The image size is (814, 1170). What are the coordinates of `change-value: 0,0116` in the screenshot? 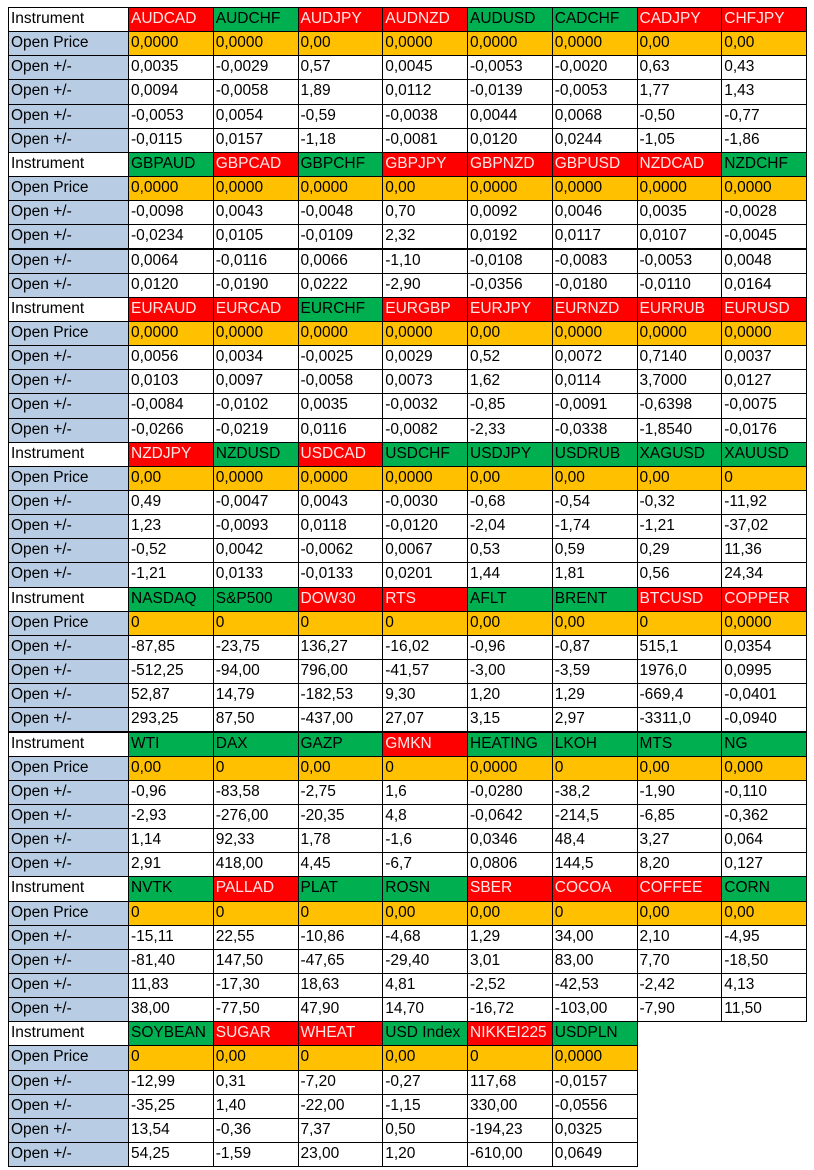 It's located at (340, 430).